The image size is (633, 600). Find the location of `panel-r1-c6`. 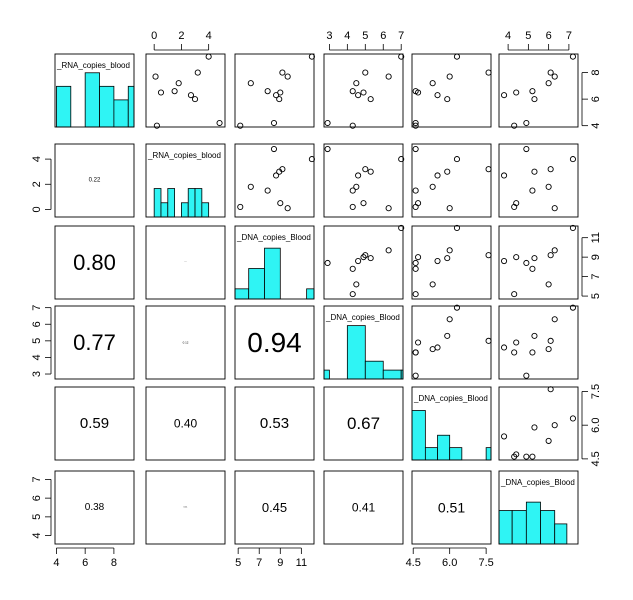

panel-r1-c6 is located at coordinates (538, 91).